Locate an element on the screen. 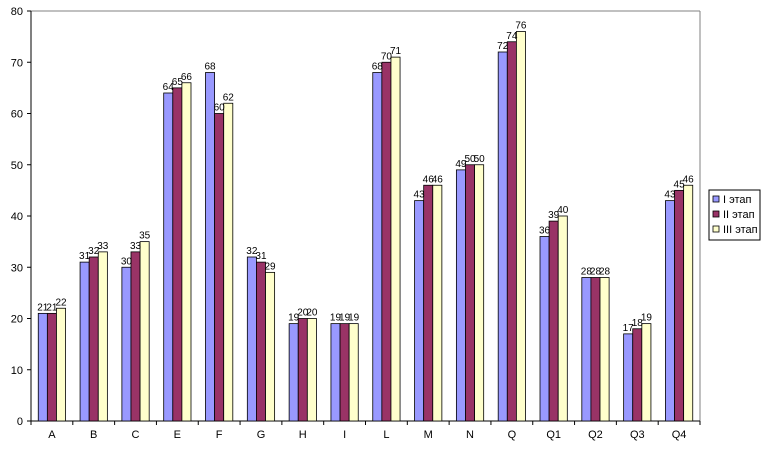 The image size is (769, 464). y-tick-label: 30 is located at coordinates (17, 268).